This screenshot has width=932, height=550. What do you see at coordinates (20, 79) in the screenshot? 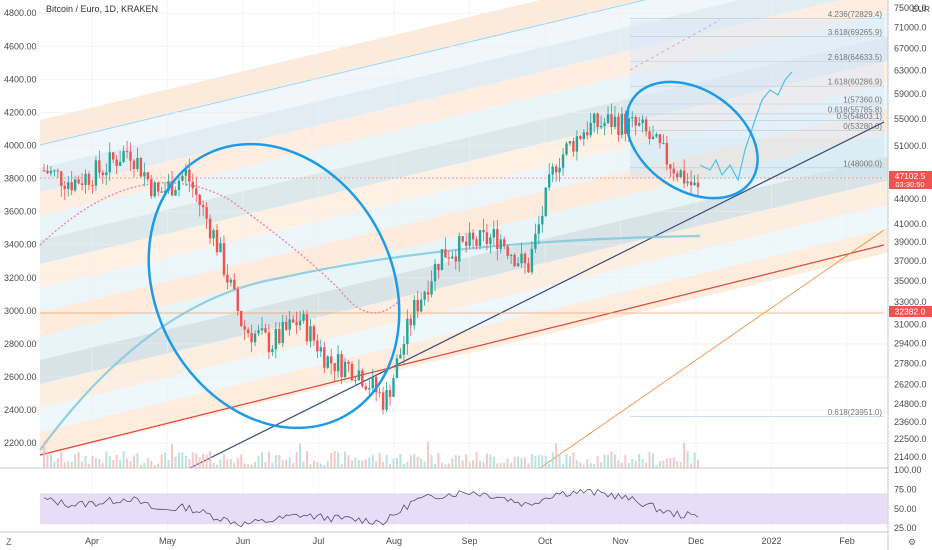
I see `left-axis-tick: 4400.00` at bounding box center [20, 79].